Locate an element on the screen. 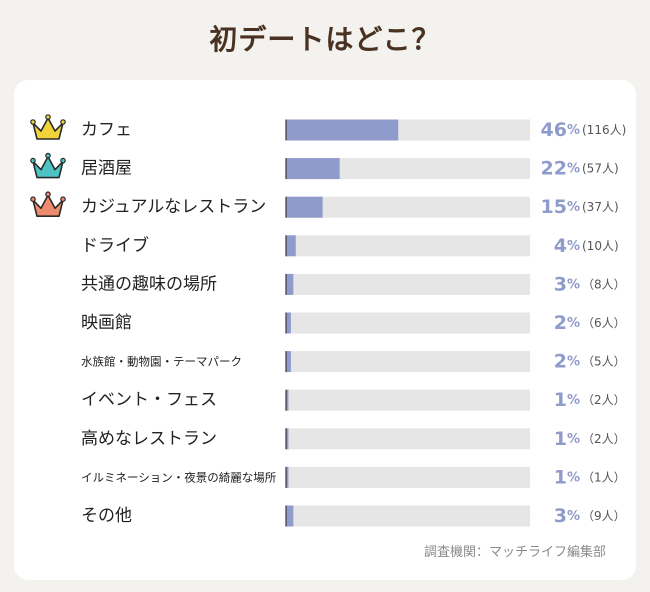 The height and width of the screenshot is (592, 650). category-label: 水族館・動物園・テーマパーク is located at coordinates (161, 362).